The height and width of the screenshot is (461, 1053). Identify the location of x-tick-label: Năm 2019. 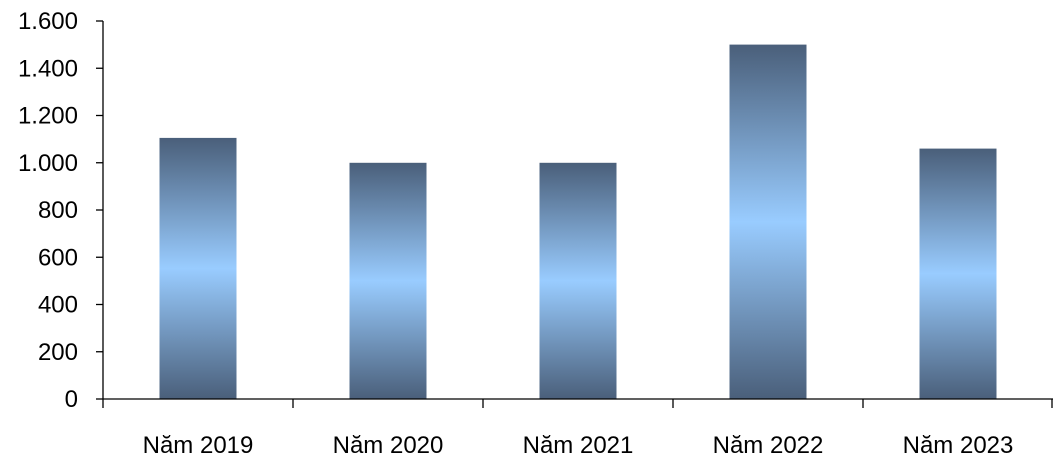
(198, 445).